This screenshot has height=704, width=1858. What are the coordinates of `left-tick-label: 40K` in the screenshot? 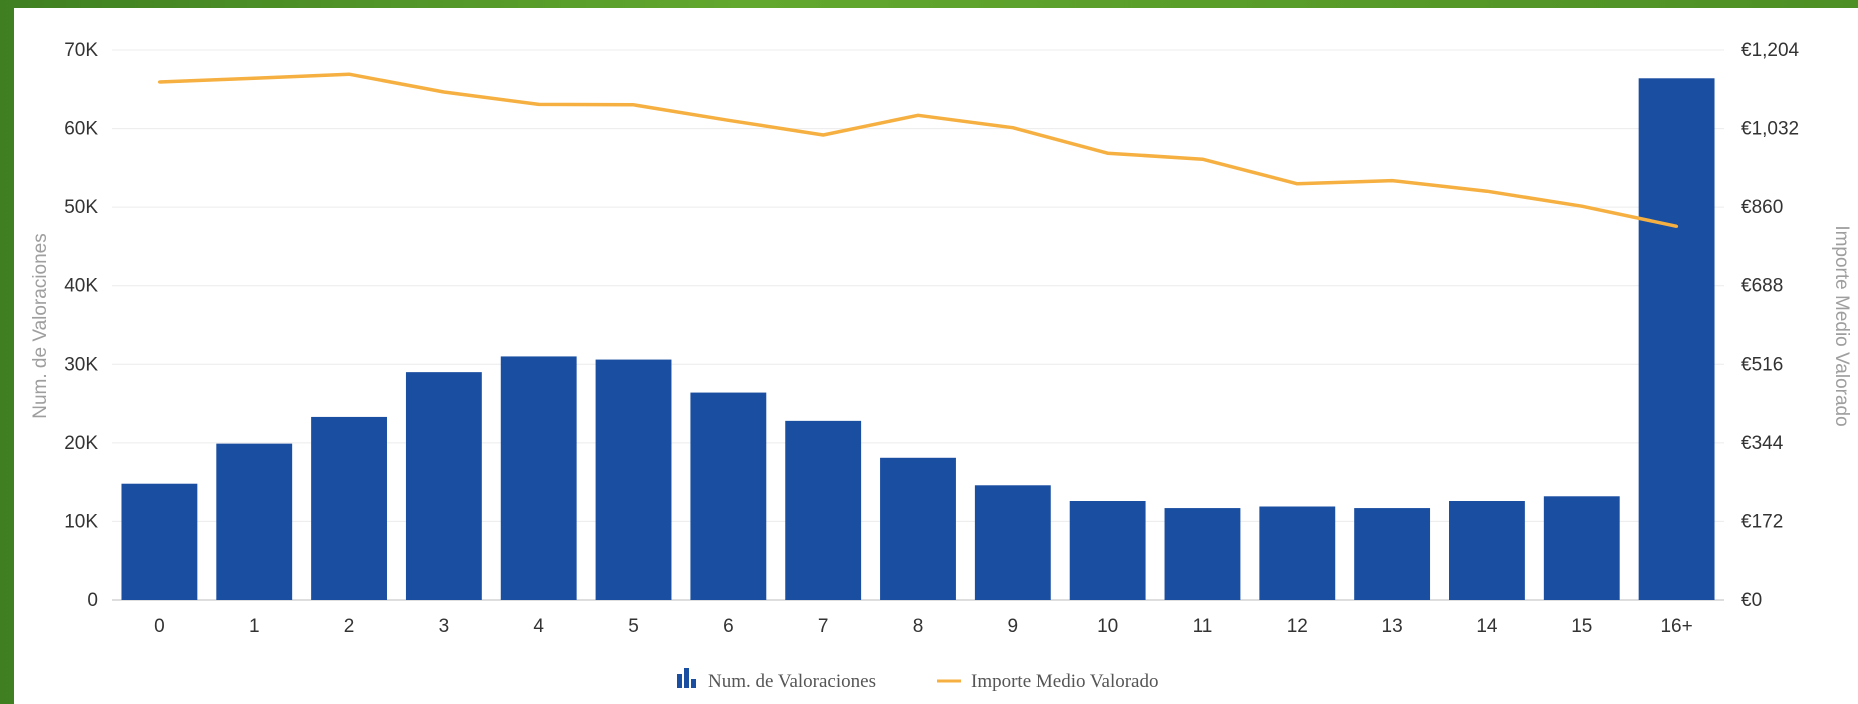 It's located at (81, 286).